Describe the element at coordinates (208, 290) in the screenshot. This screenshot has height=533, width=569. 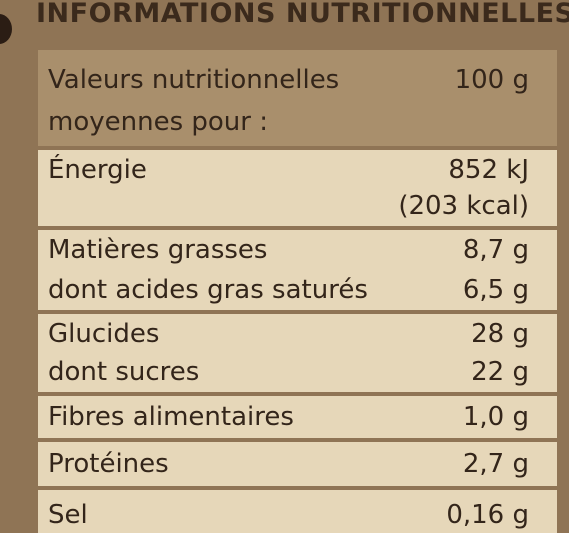
I see `label: dont acides gras saturés` at that location.